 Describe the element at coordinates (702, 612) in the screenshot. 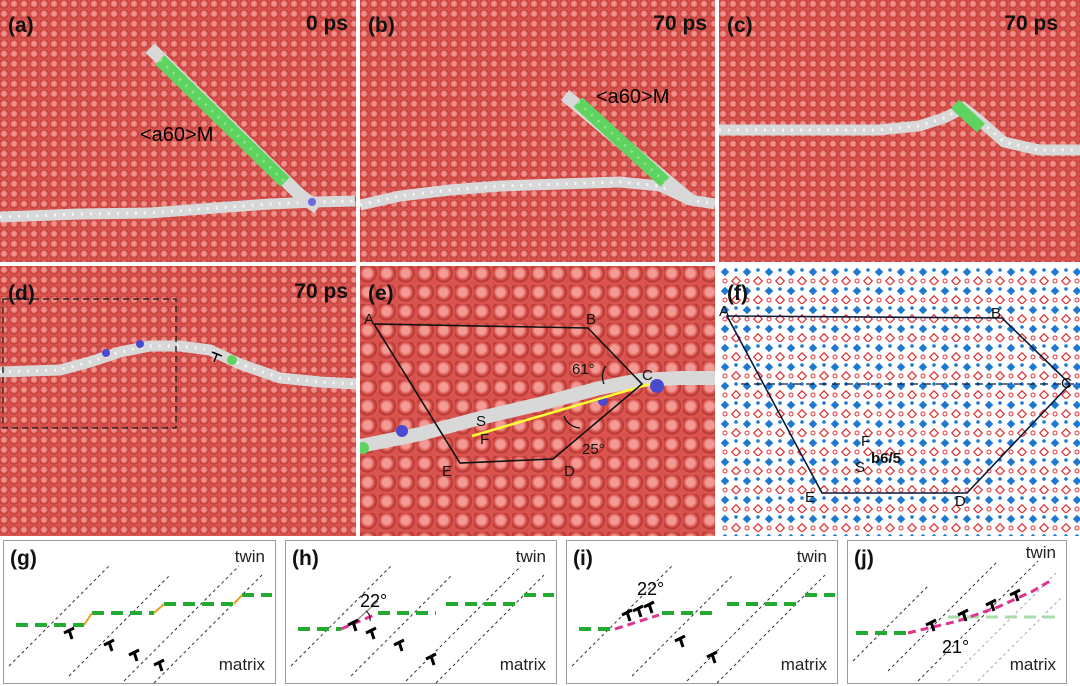

I see `schematic-i: 22° (i) twin matrix` at that location.